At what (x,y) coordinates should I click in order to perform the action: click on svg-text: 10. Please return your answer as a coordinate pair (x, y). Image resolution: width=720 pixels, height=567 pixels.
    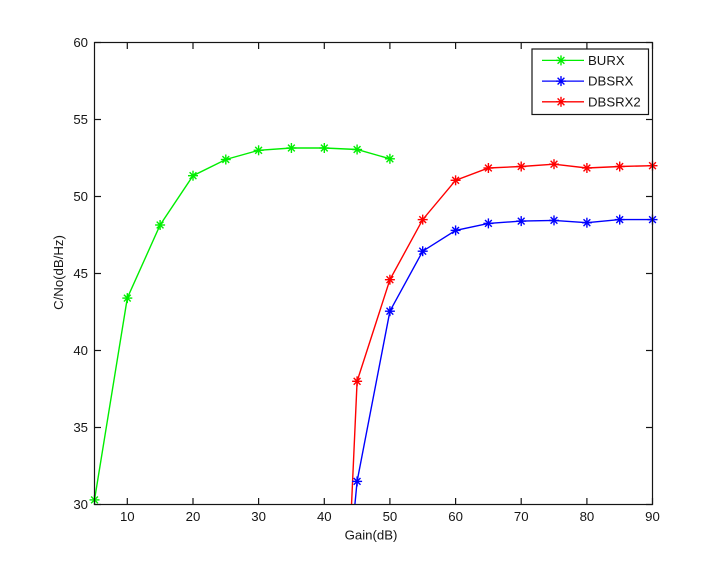
    Looking at the image, I should click on (127, 516).